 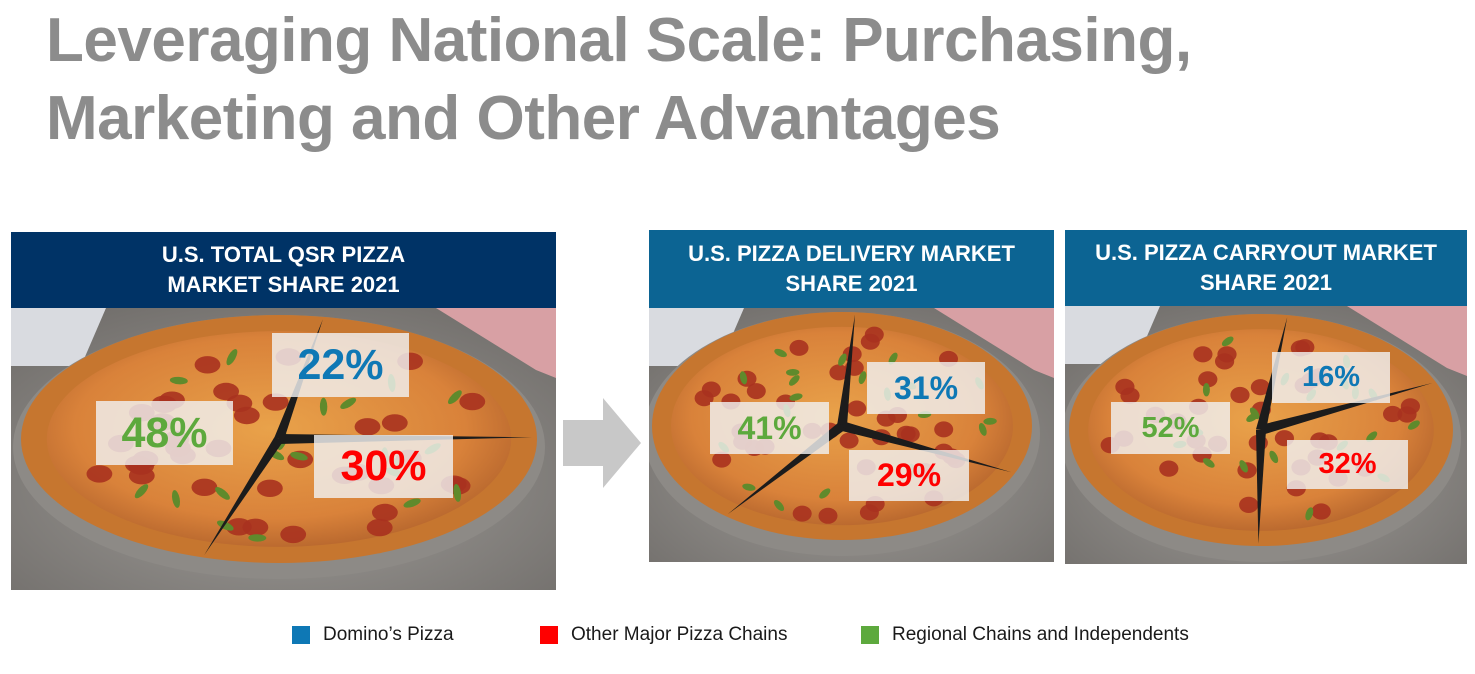 What do you see at coordinates (1040, 634) in the screenshot?
I see `legend-label: Regional Chains and Independents` at bounding box center [1040, 634].